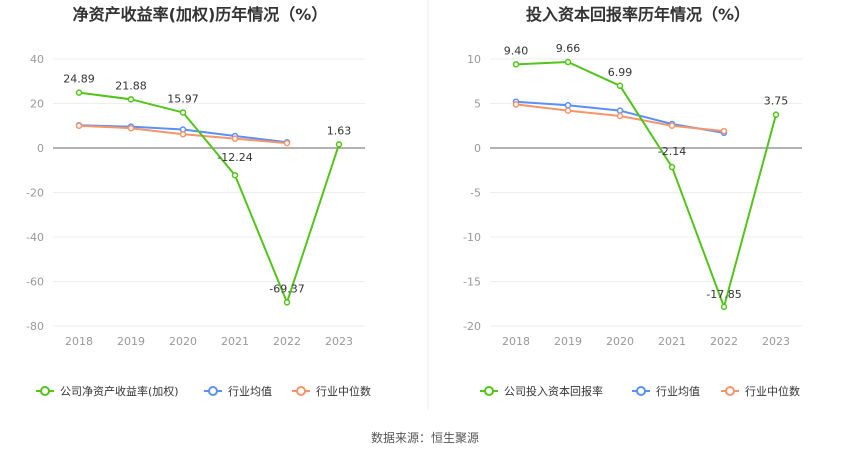  Describe the element at coordinates (183, 98) in the screenshot. I see `data-label: 15.97` at that location.